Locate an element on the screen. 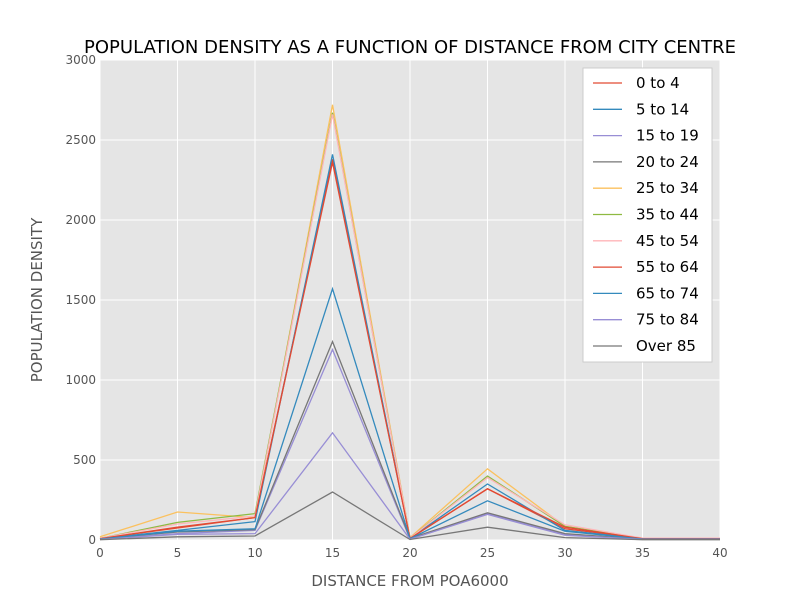 The height and width of the screenshot is (600, 800). x-tick-label: 15 is located at coordinates (332, 553).